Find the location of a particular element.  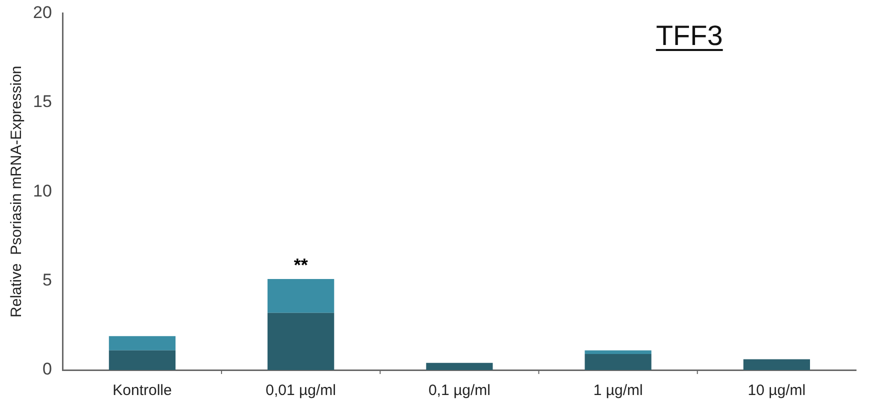

chart-title: TFF3 is located at coordinates (689, 36).